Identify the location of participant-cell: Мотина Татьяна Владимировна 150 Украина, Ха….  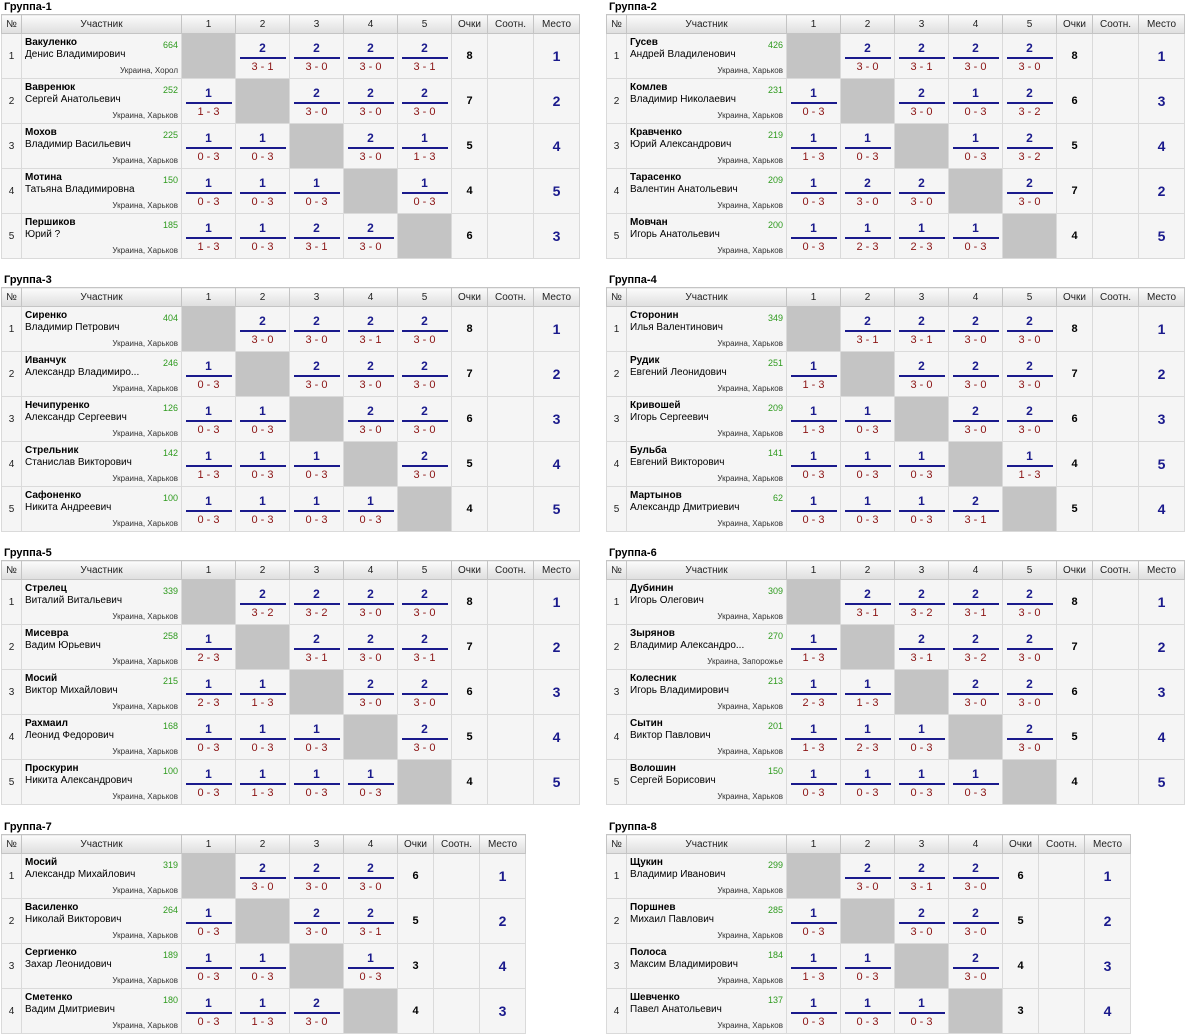
(101, 191).